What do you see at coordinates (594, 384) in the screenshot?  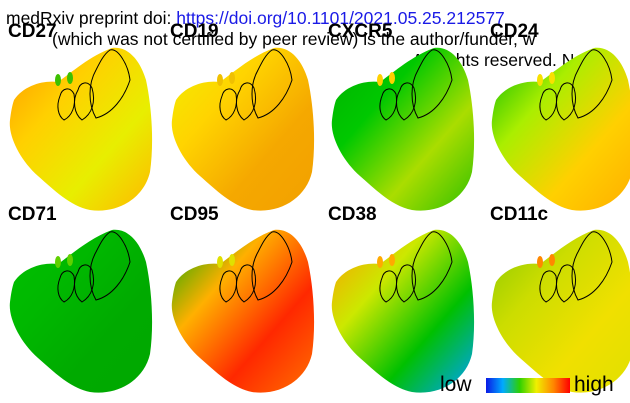 I see `legend-high-label: high` at bounding box center [594, 384].